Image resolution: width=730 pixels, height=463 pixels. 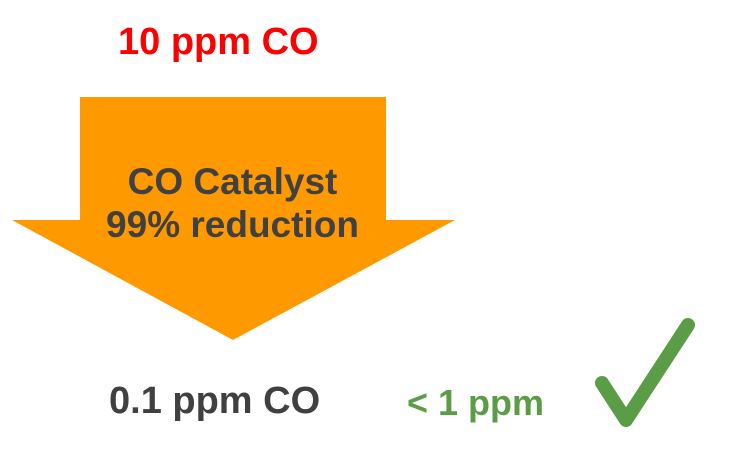 What do you see at coordinates (476, 402) in the screenshot?
I see `limit-label: < 1 ppm` at bounding box center [476, 402].